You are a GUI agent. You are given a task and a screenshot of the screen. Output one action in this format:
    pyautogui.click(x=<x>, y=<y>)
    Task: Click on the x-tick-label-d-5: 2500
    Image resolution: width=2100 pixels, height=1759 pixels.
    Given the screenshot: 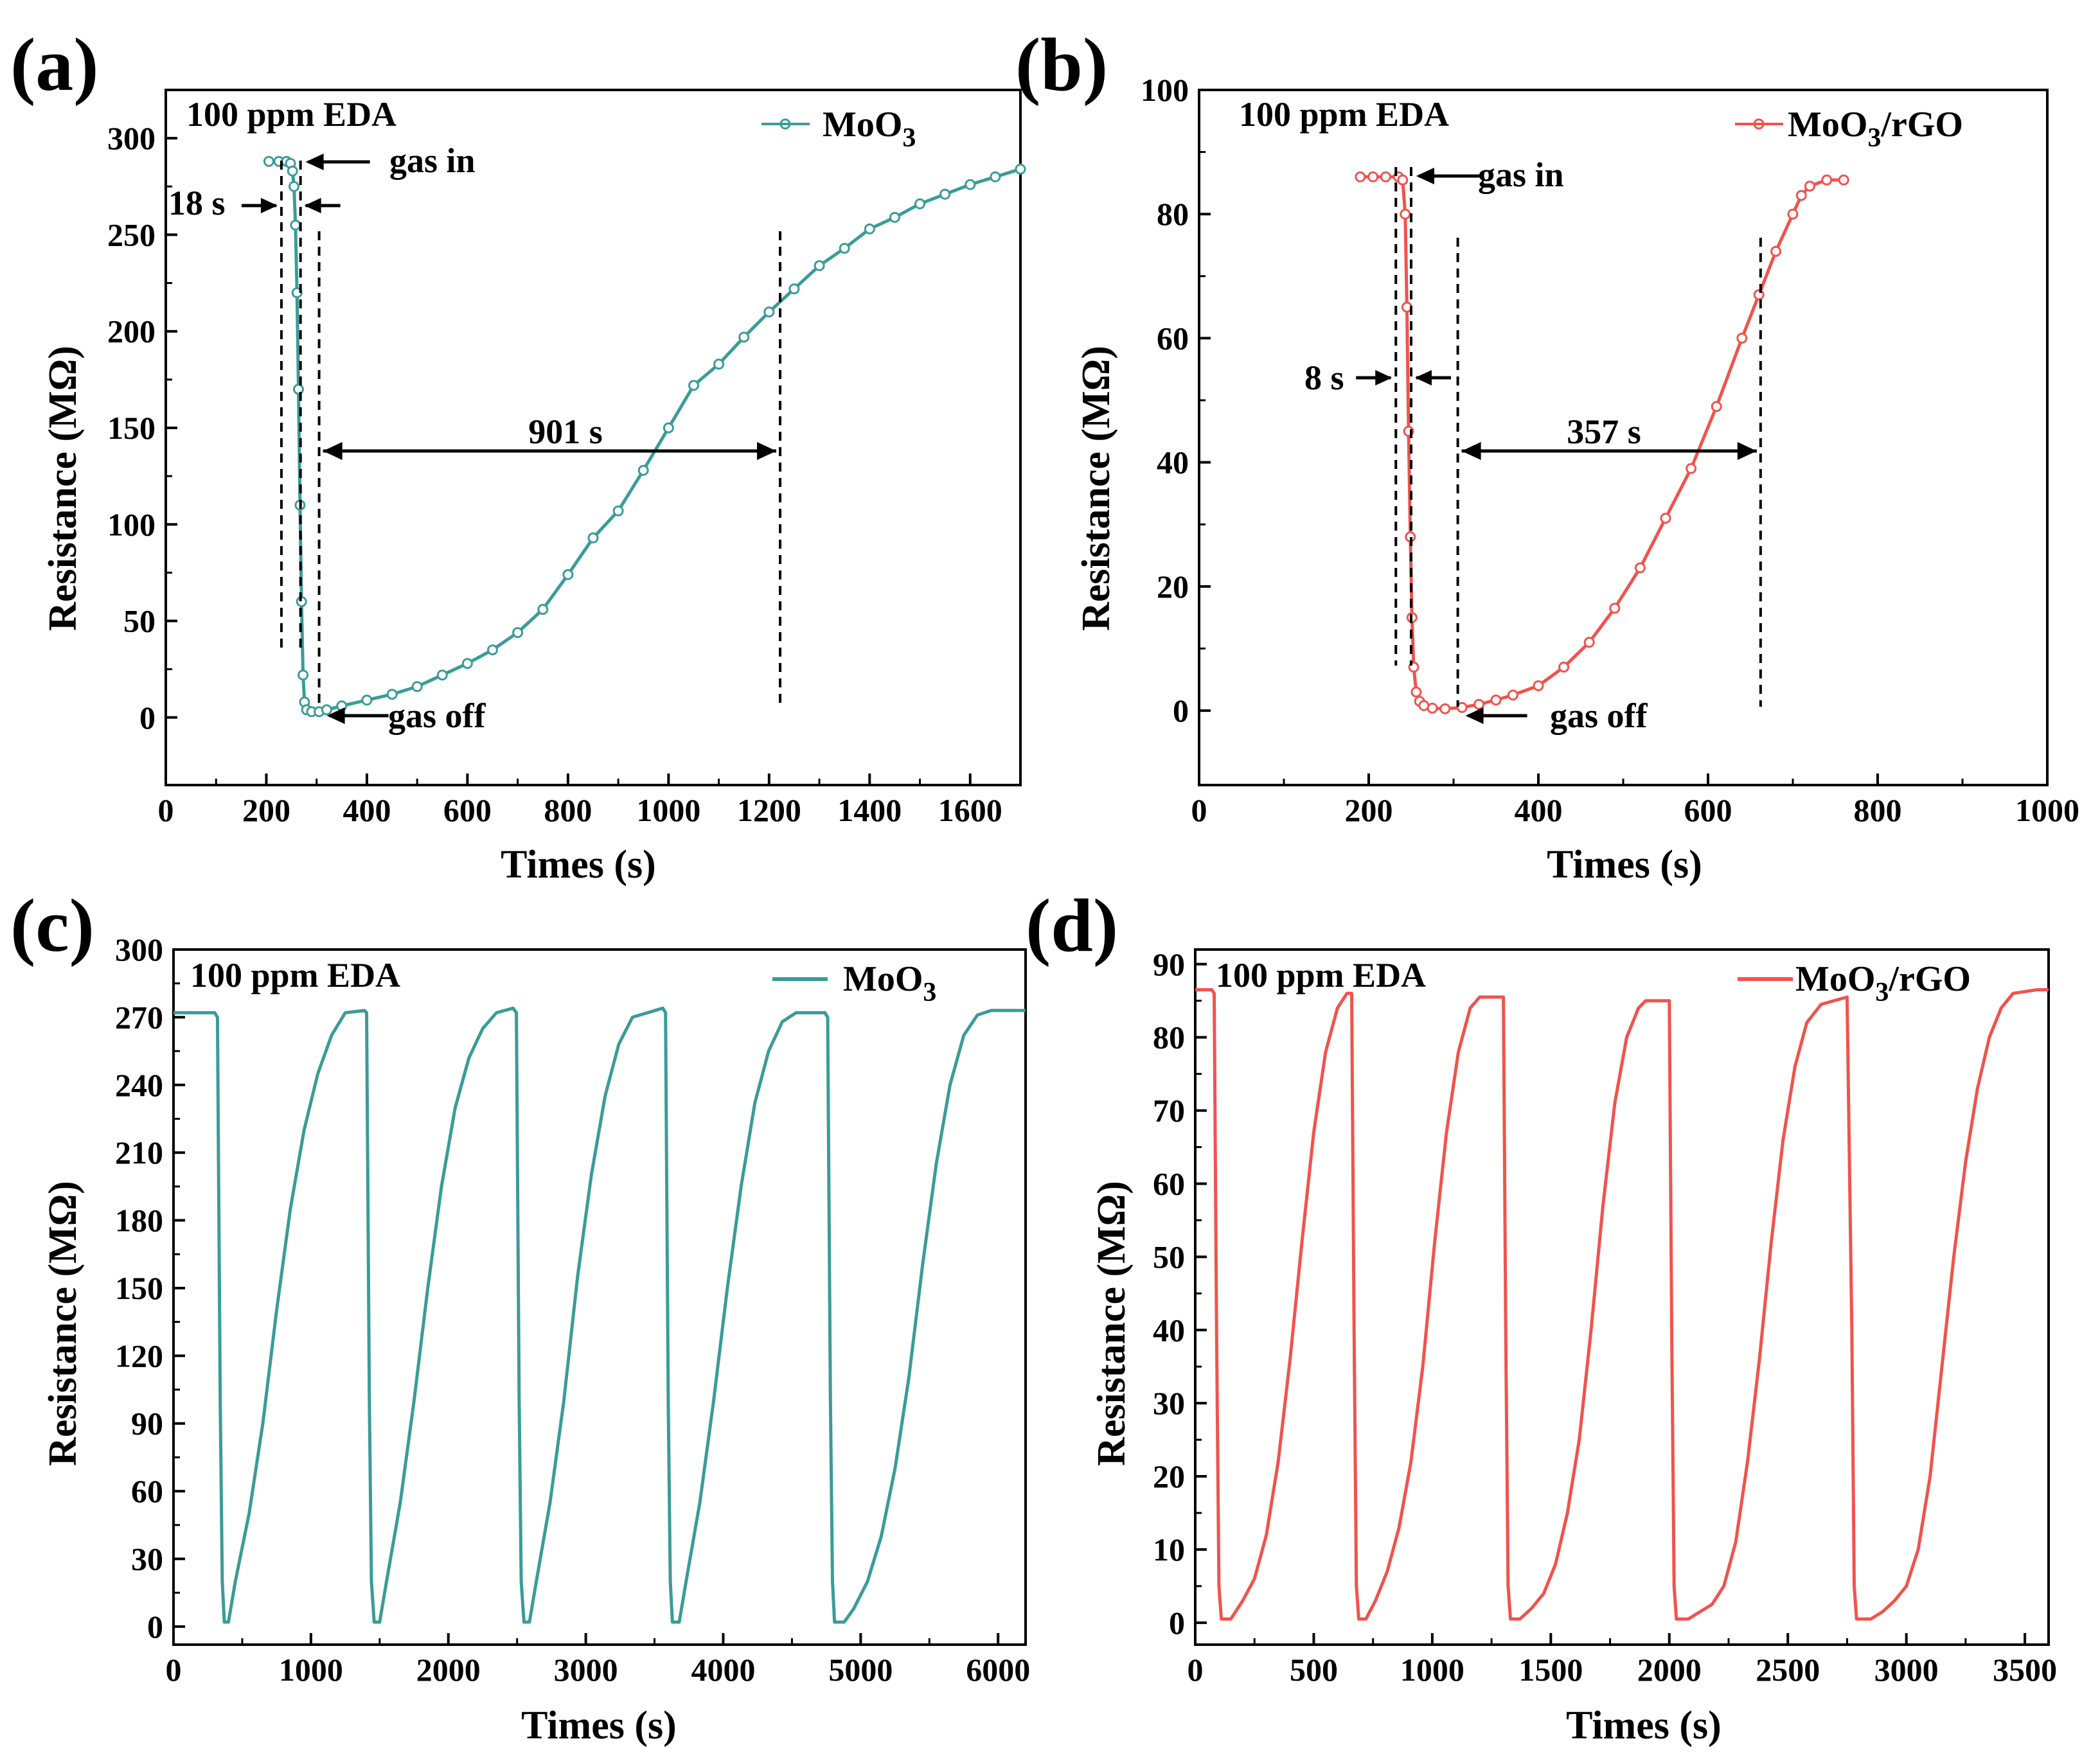 What is the action you would take?
    pyautogui.click(x=1788, y=1670)
    